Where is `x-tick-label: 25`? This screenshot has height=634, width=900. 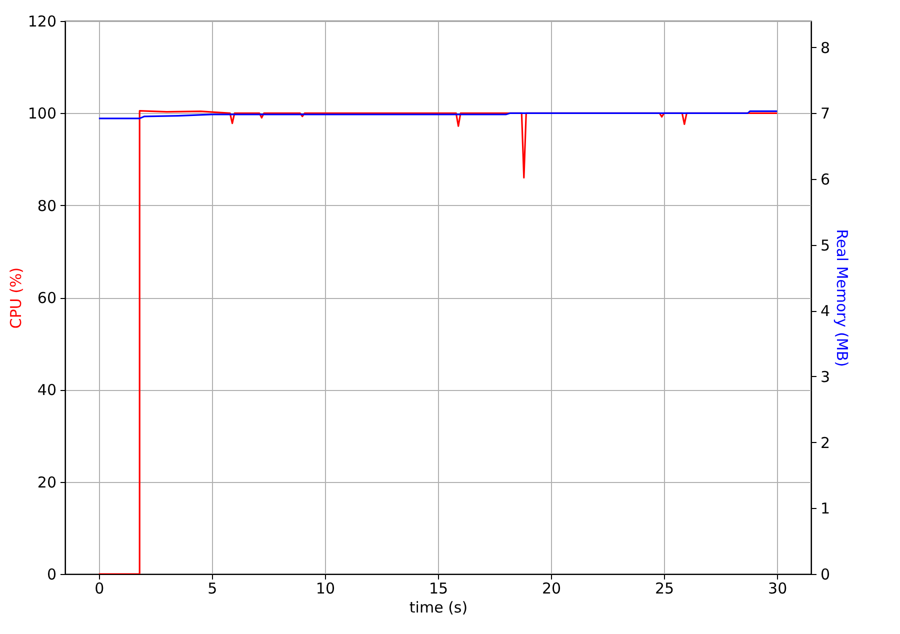 x-tick-label: 25 is located at coordinates (664, 589).